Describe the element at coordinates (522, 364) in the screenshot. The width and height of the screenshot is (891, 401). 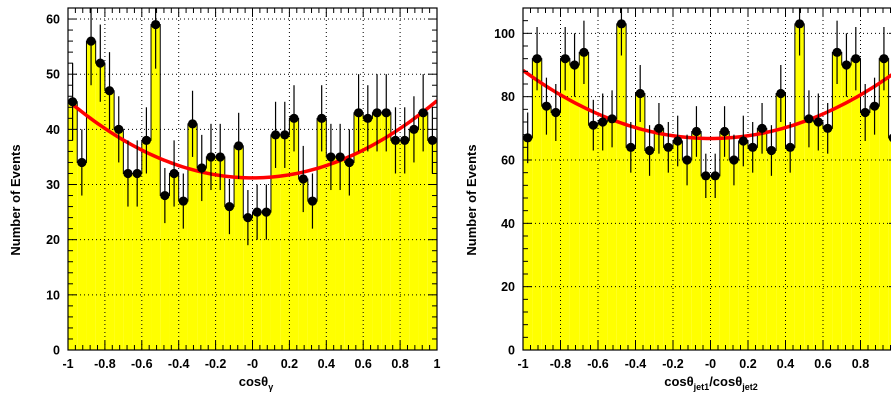
I see `x-tick-label: -1` at that location.